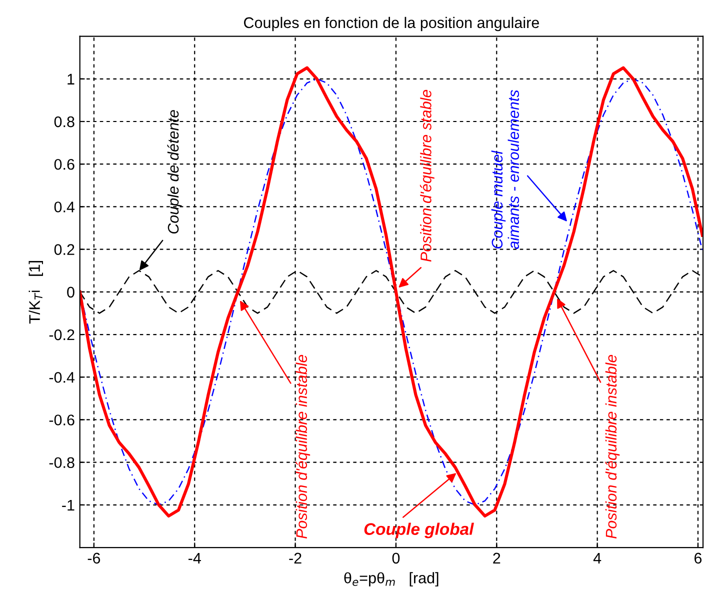  Describe the element at coordinates (70, 292) in the screenshot. I see `y-tick-label: 0` at that location.